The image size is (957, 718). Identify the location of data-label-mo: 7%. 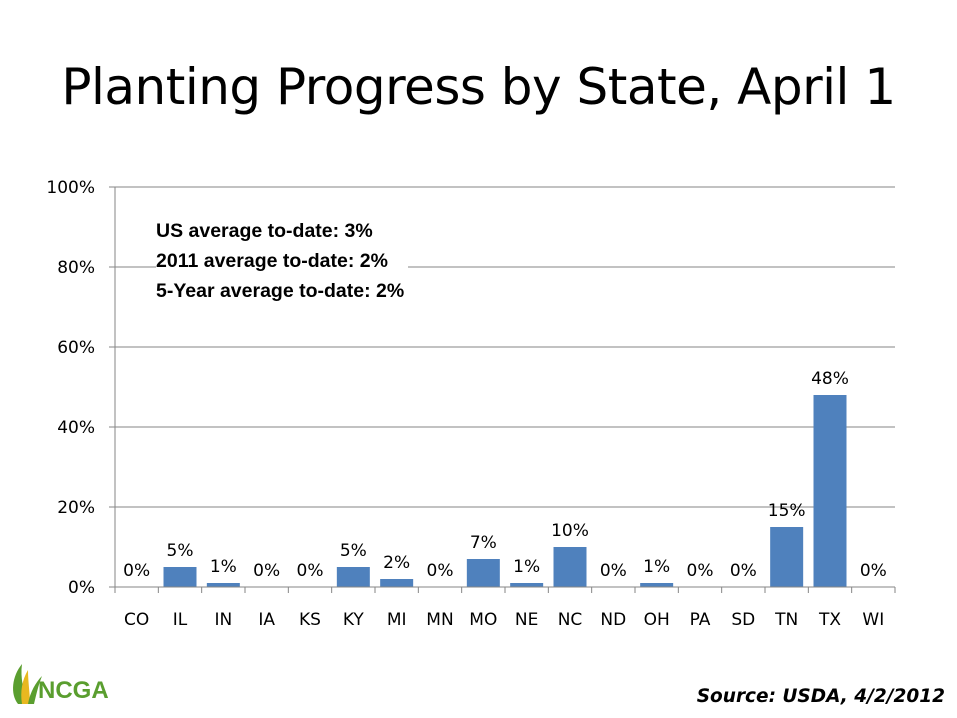
(483, 543).